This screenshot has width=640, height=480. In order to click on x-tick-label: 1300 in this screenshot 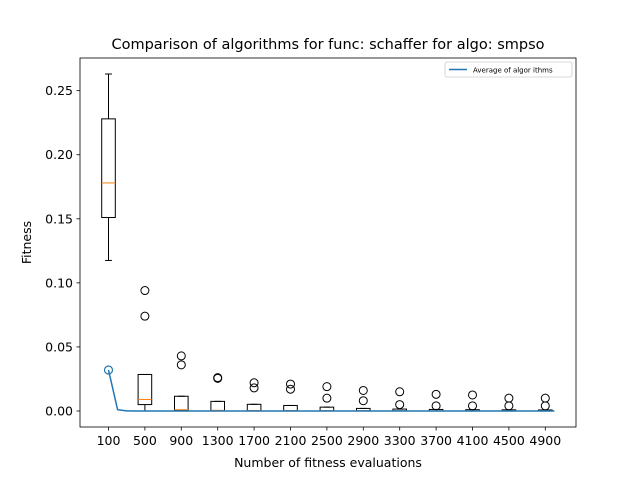, I will do `click(218, 440)`.